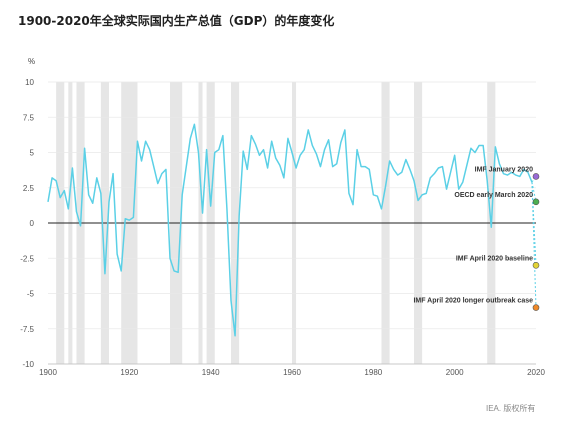 This screenshot has width=567, height=426. Describe the element at coordinates (129, 372) in the screenshot. I see `x-tick-label: 1920` at that location.